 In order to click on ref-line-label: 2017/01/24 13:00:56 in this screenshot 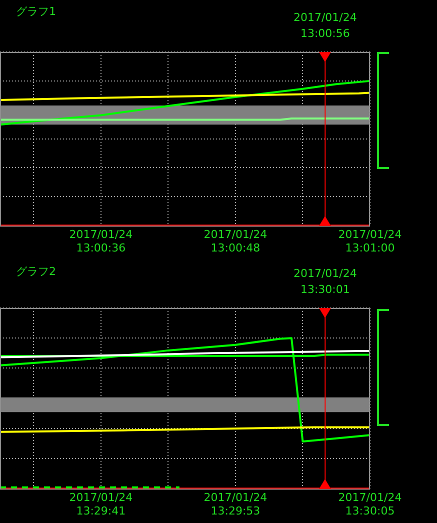, I will do `click(325, 25)`.